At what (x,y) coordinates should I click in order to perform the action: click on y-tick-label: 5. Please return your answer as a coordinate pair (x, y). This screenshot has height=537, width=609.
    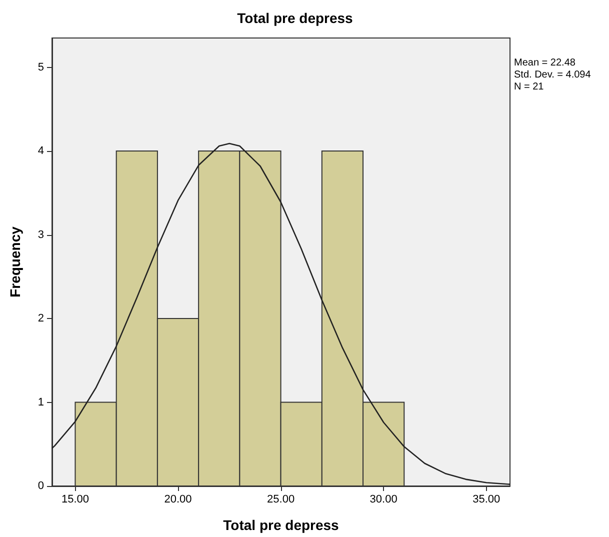
    Looking at the image, I should click on (41, 67).